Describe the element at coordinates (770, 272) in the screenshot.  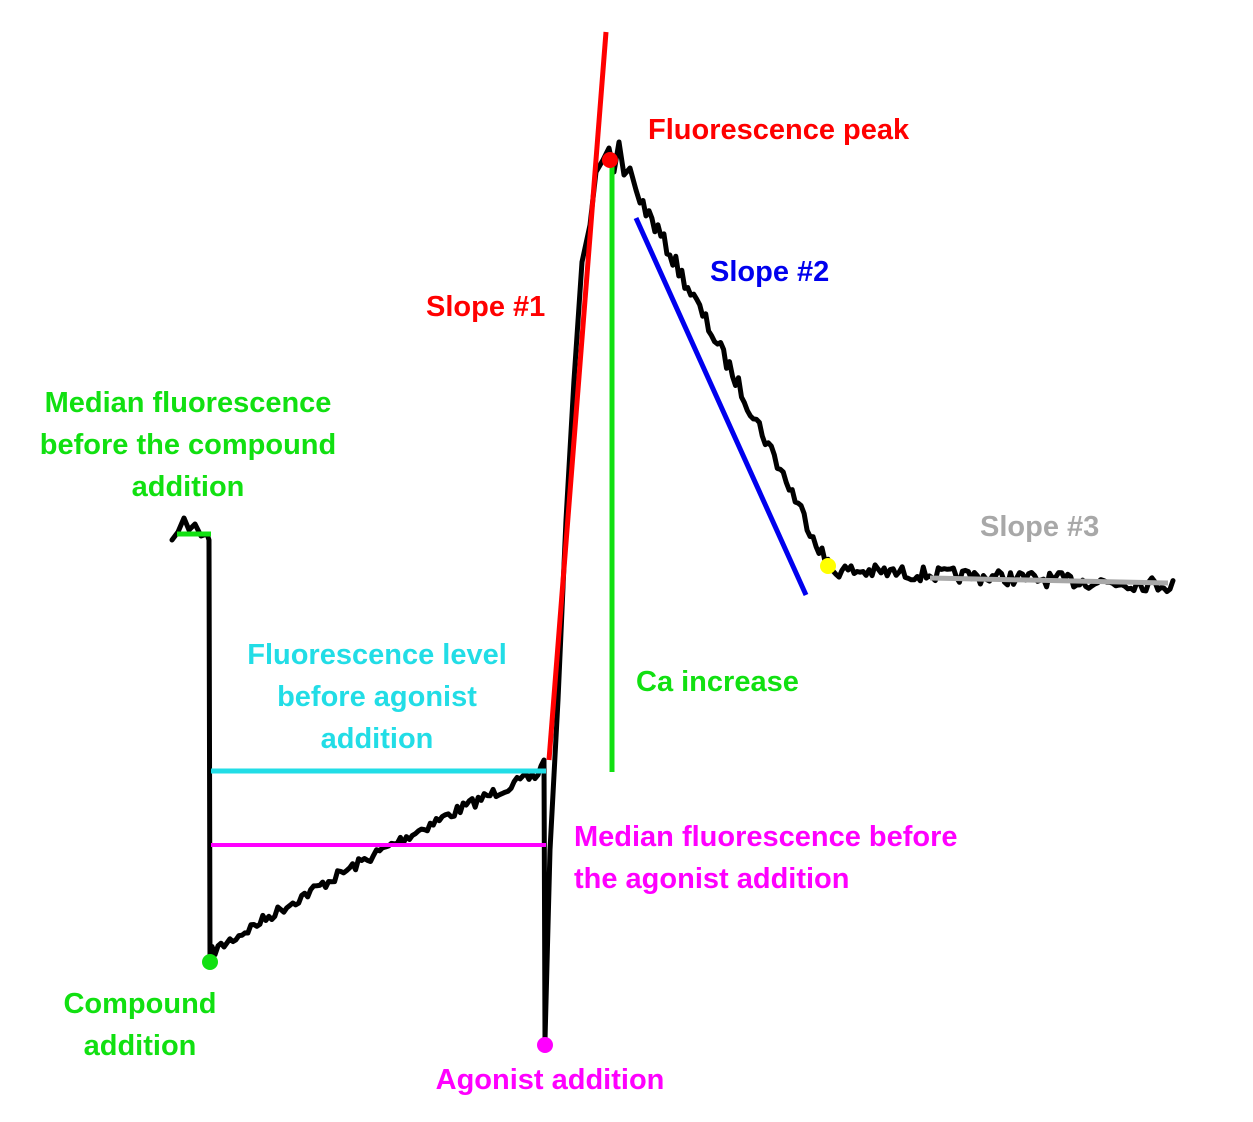
I see `slope2-label: Slope #2` at that location.